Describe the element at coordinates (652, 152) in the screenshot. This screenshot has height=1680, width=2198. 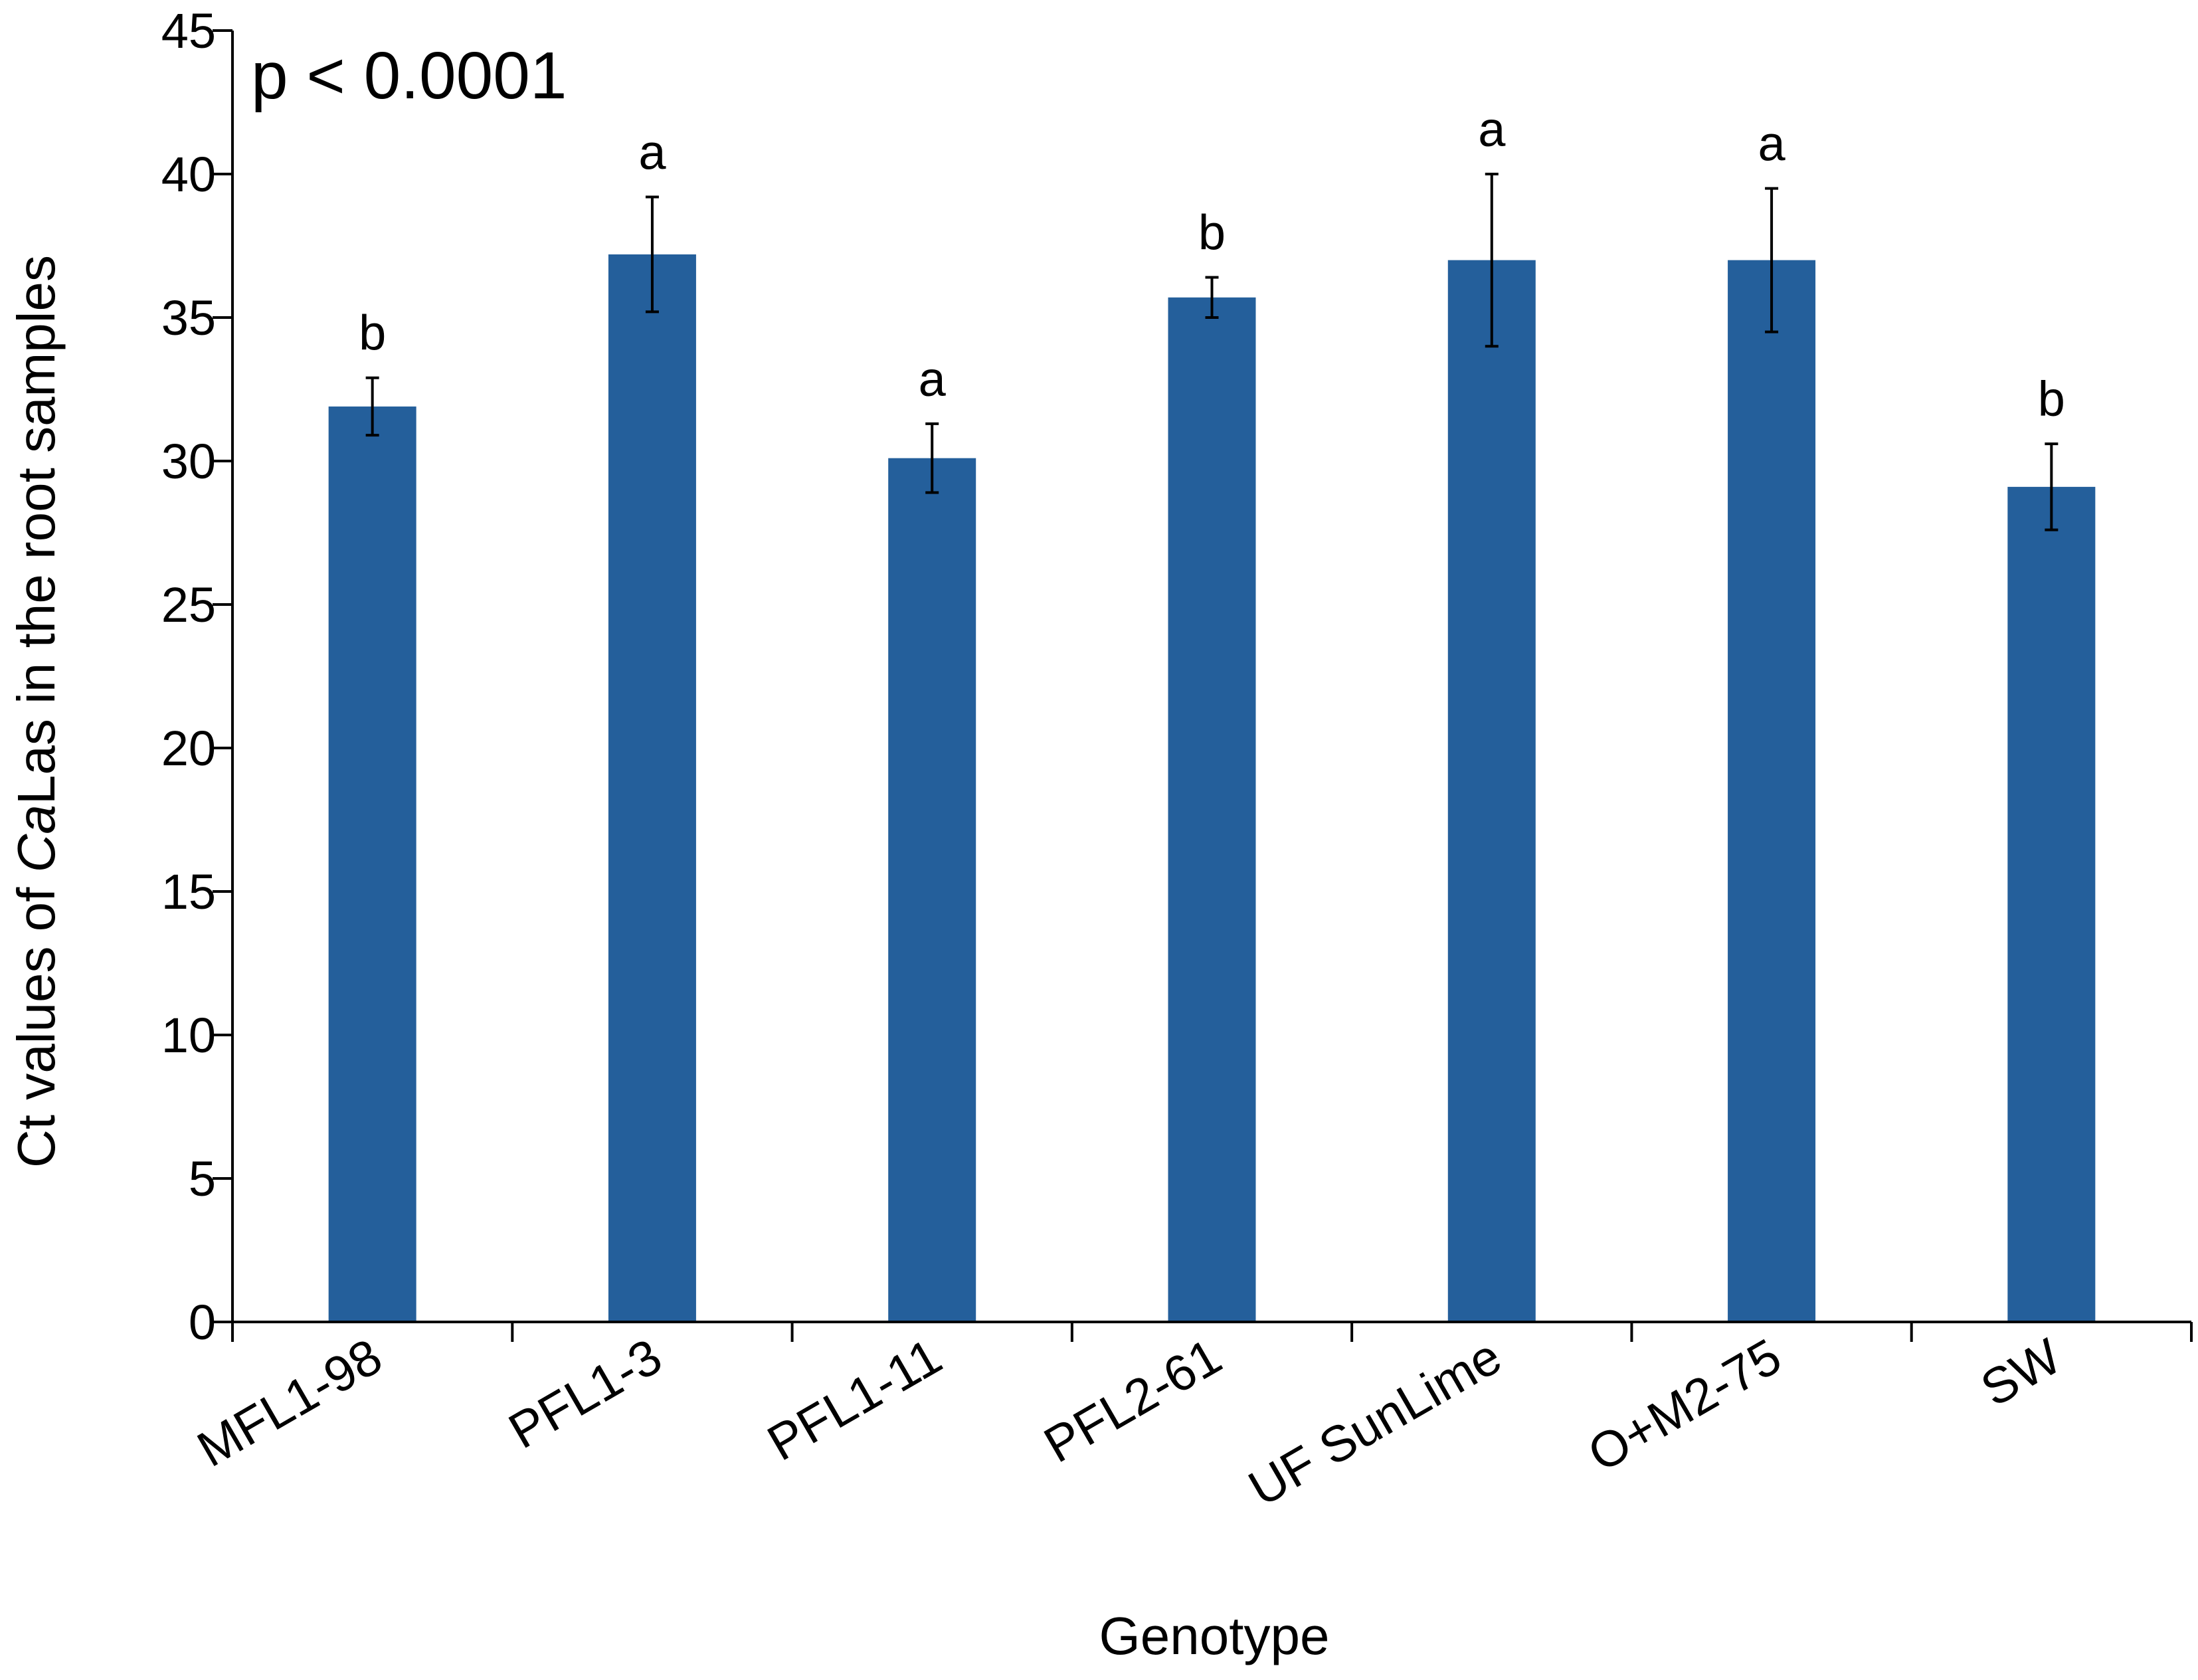
I see `significance-label-1: a` at that location.